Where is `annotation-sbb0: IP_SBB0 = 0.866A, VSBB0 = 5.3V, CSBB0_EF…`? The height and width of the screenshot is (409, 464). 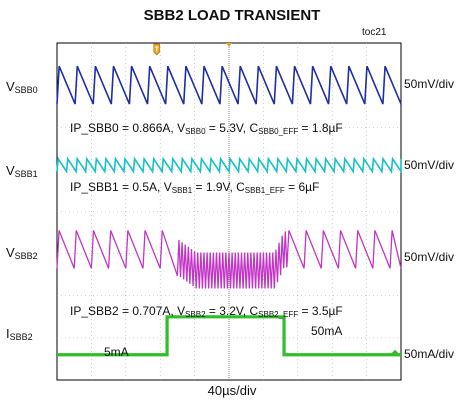 annotation-sbb0: IP_SBB0 = 0.866A, VSBB0 = 5.3V, CSBB0_EF… is located at coordinates (206, 129).